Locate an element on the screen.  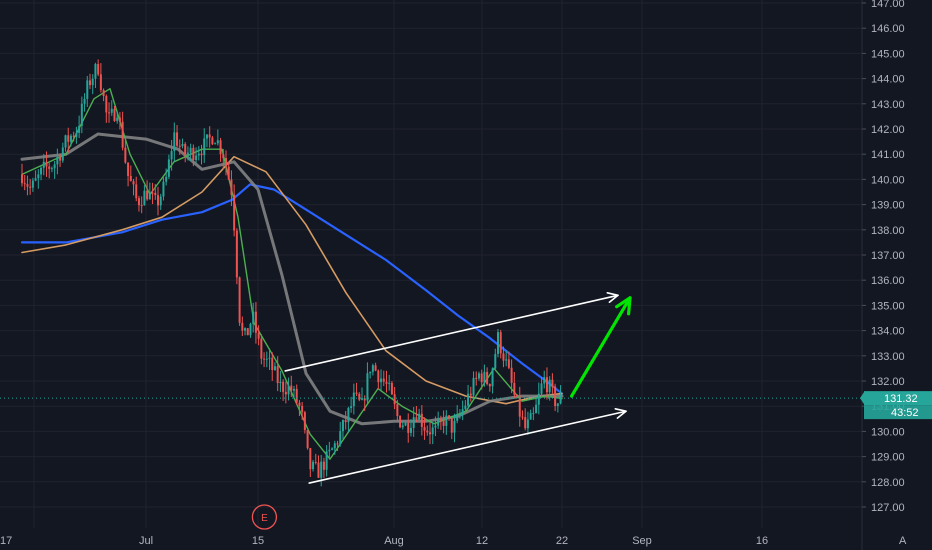
channel-upper-line is located at coordinates (451, 332).